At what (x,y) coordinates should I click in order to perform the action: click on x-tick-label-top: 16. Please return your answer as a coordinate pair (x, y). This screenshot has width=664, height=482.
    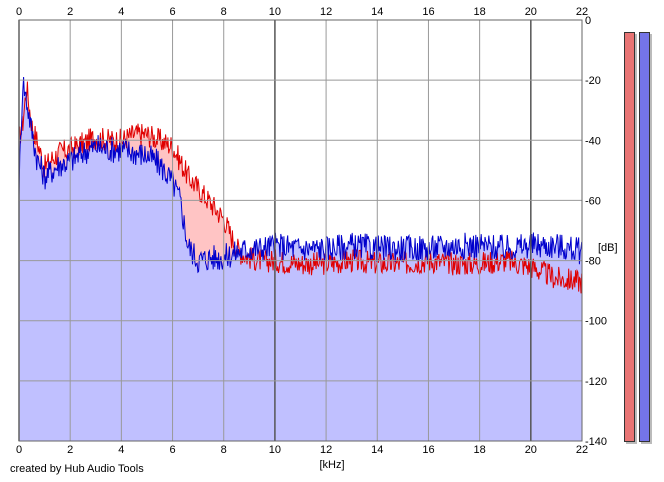
    Looking at the image, I should click on (428, 12).